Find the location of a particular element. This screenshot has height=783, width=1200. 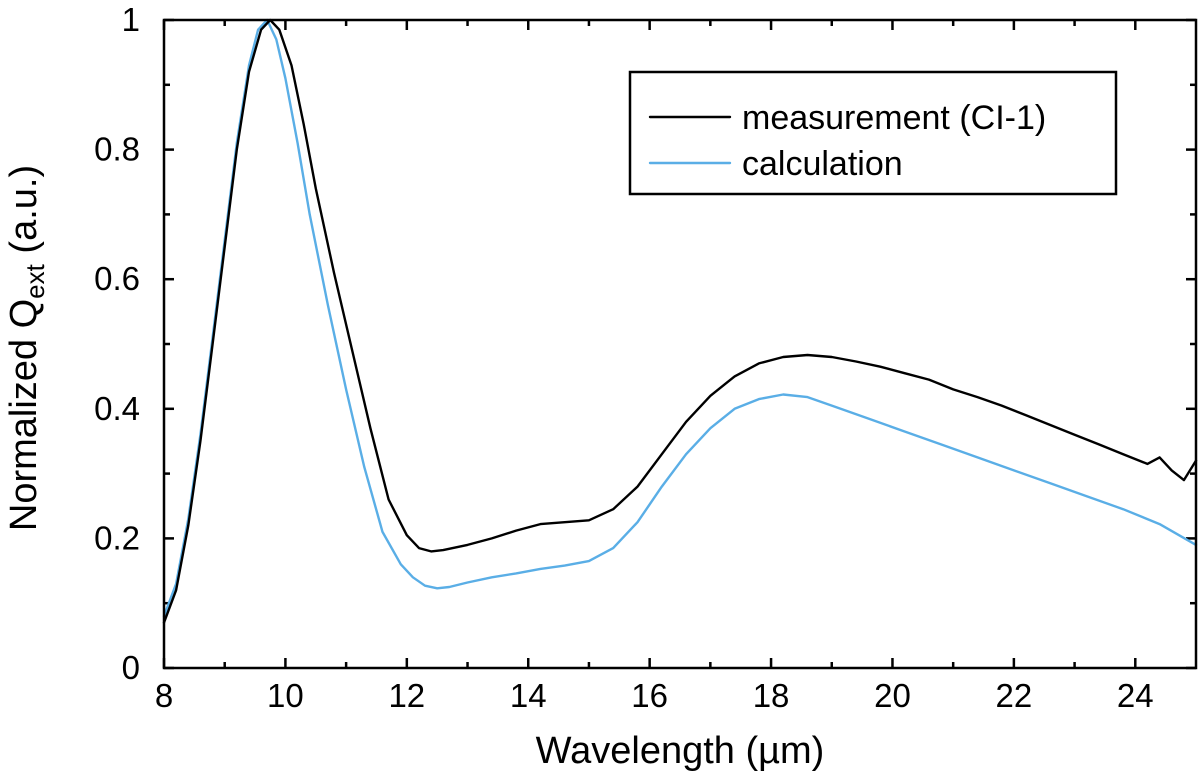

x-tick-label: 12 is located at coordinates (406, 695).